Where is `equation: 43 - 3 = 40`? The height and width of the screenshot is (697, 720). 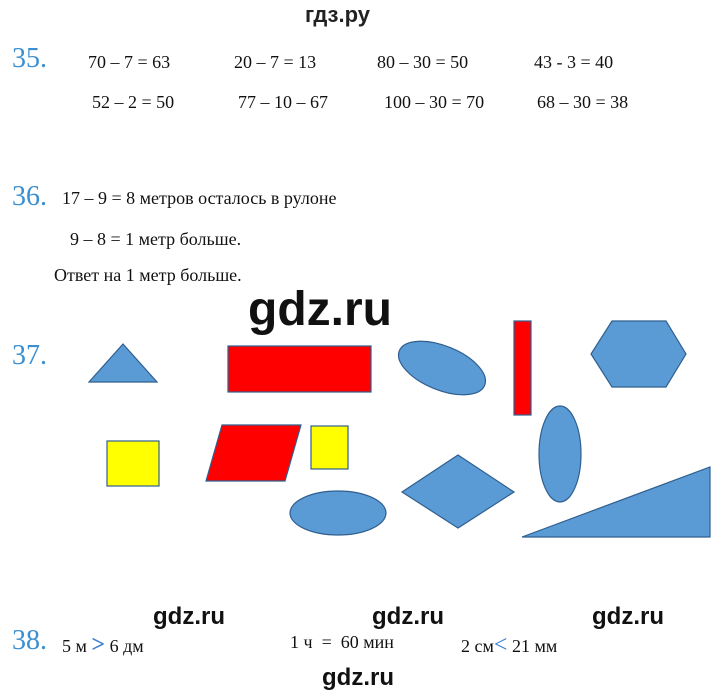 equation: 43 - 3 = 40 is located at coordinates (574, 62).